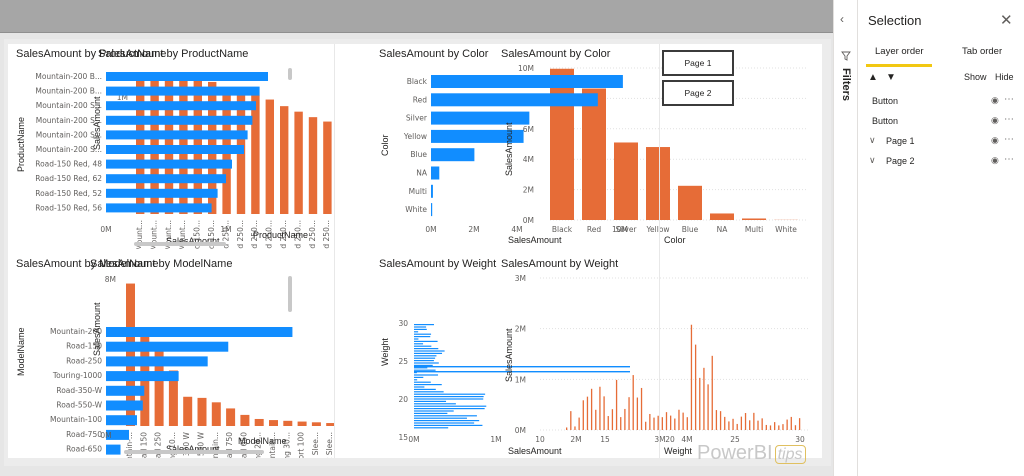 This screenshot has height=476, width=1024. What do you see at coordinates (941, 144) in the screenshot?
I see `layer-group: ∨ Page 1 ◉ ⋯` at bounding box center [941, 144].